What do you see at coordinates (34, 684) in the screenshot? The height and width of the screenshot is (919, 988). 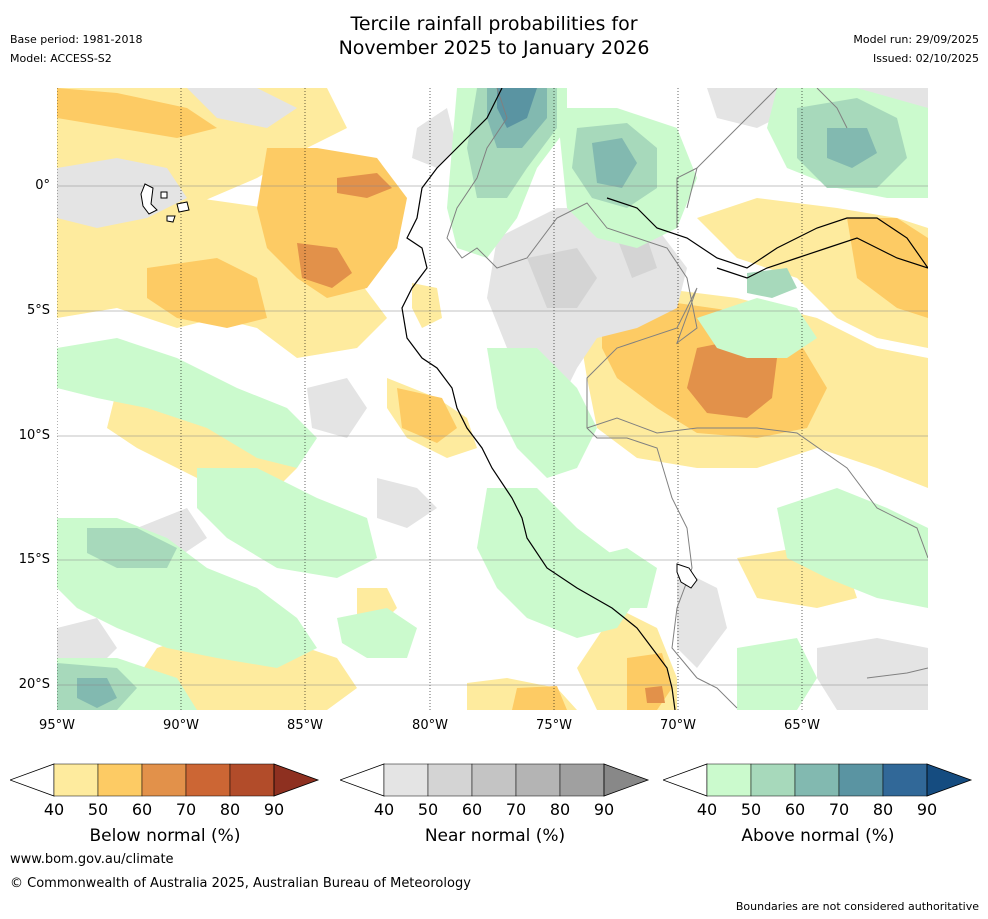 I see `lat-label-20s: 20°S` at bounding box center [34, 684].